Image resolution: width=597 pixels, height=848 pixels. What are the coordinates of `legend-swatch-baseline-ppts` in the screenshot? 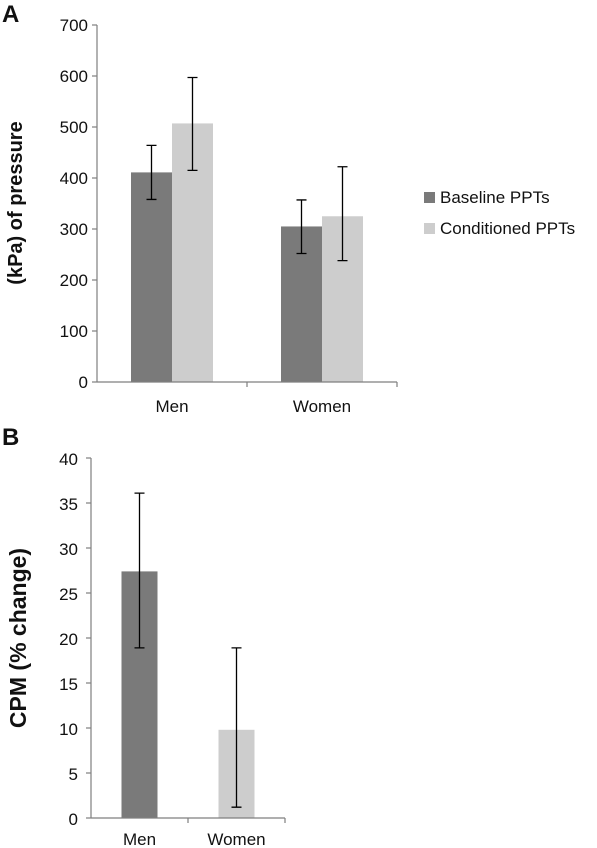 It's located at (429, 197).